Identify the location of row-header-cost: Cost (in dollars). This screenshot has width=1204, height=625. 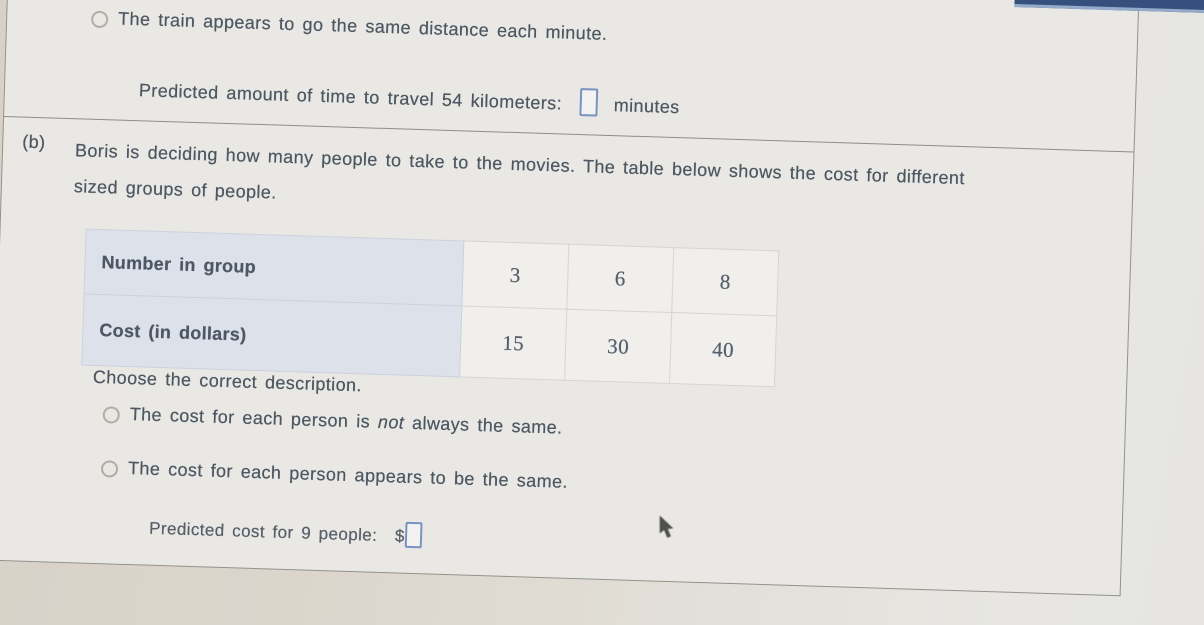
(271, 335).